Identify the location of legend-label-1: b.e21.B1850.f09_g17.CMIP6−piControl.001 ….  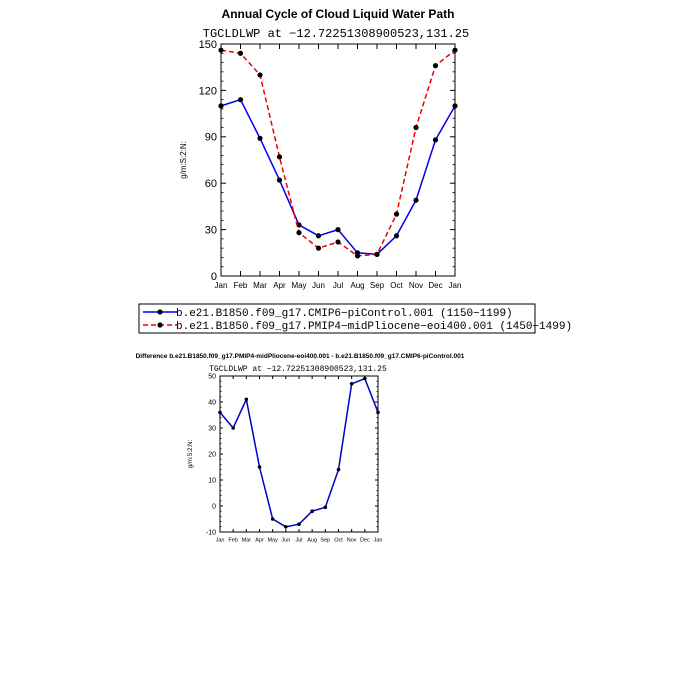
(344, 314).